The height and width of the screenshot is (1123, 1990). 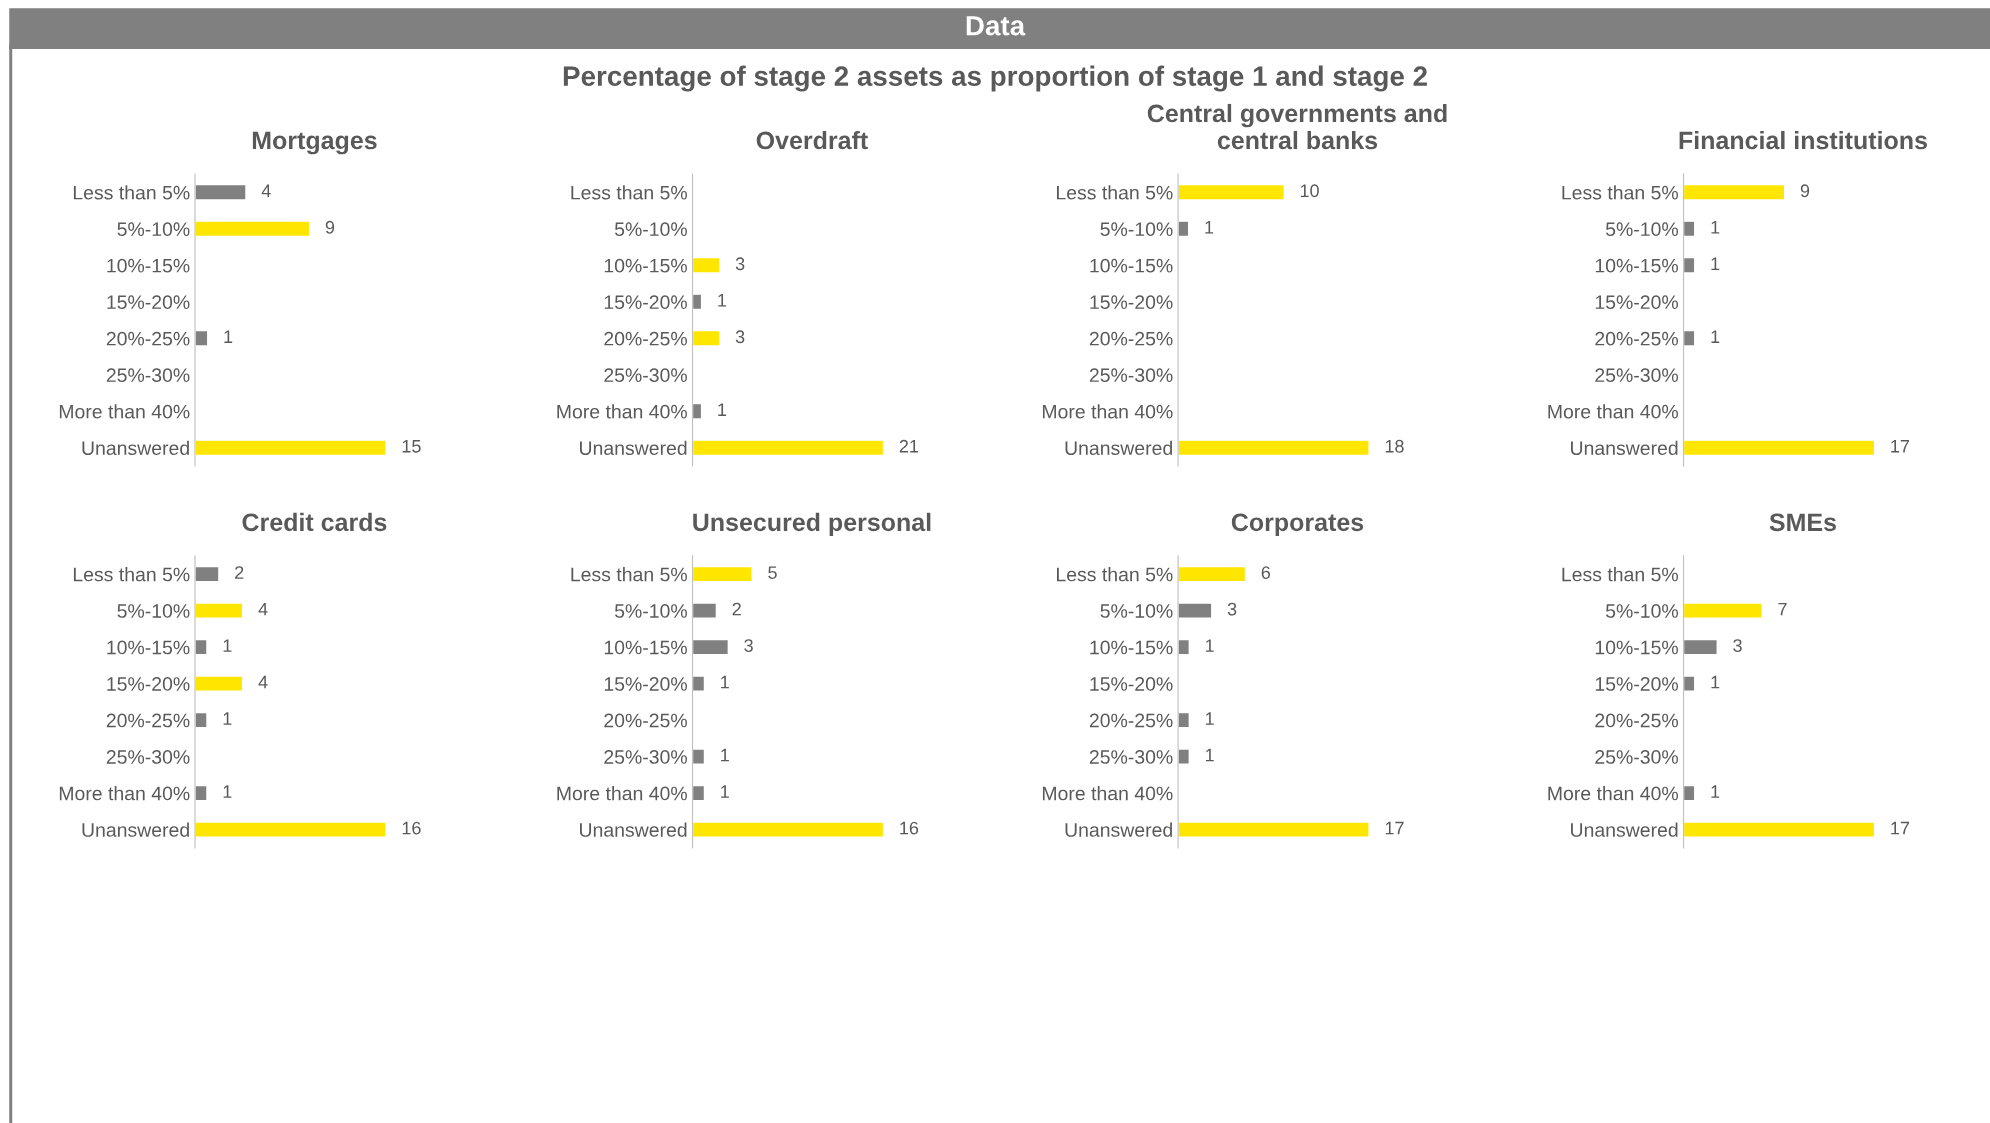 I want to click on text: Percentage of stage 2 assets as proportion of stage 1 and stage 2, so click(x=995, y=78).